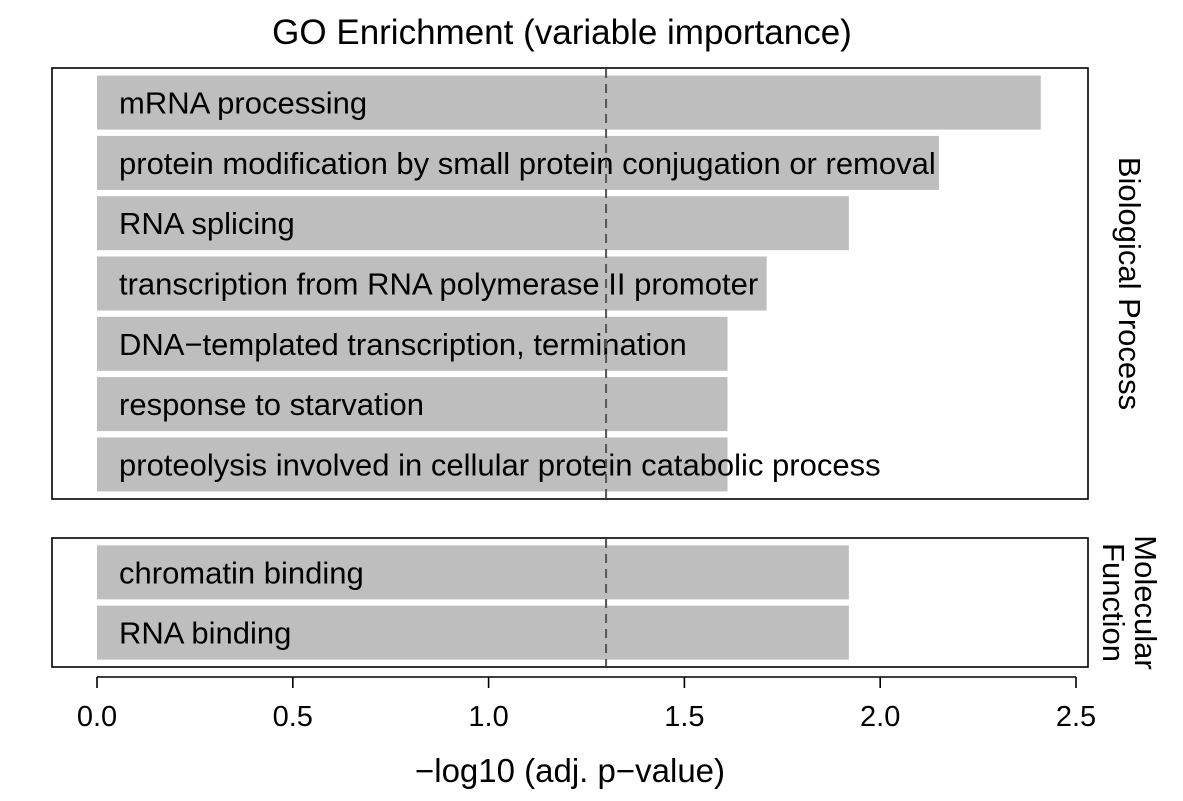  What do you see at coordinates (271, 404) in the screenshot?
I see `bar-label: response to starvation` at bounding box center [271, 404].